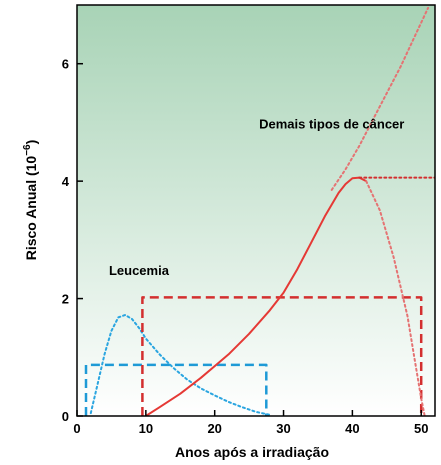  I want to click on svg-text: Risco Anual (10−6), so click(30, 200).